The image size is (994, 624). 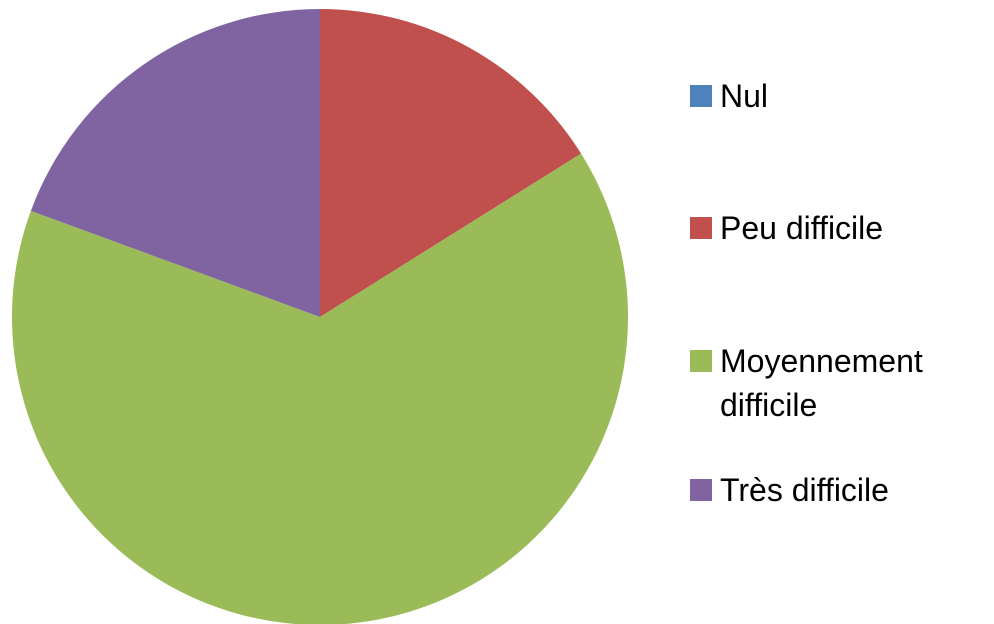 I want to click on legend-label: Peu difficile, so click(x=802, y=228).